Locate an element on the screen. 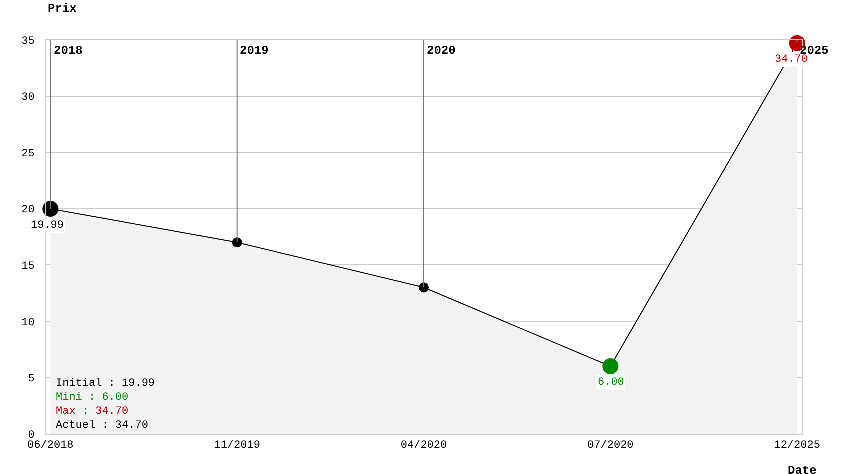  x-tick-label: 12/2025 is located at coordinates (797, 446).